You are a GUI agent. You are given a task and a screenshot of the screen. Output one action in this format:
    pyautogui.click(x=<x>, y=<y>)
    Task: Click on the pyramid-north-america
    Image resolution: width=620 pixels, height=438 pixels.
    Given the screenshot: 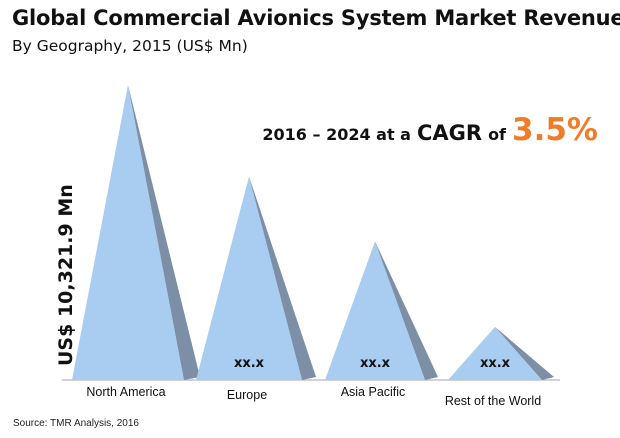 What is the action you would take?
    pyautogui.click(x=136, y=232)
    